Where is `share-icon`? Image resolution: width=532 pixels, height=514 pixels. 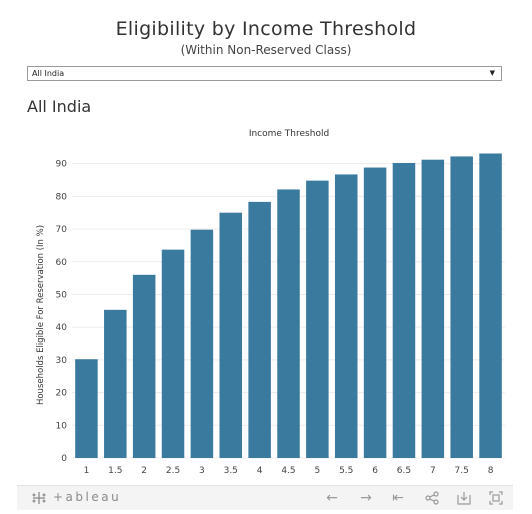 share-icon is located at coordinates (432, 498).